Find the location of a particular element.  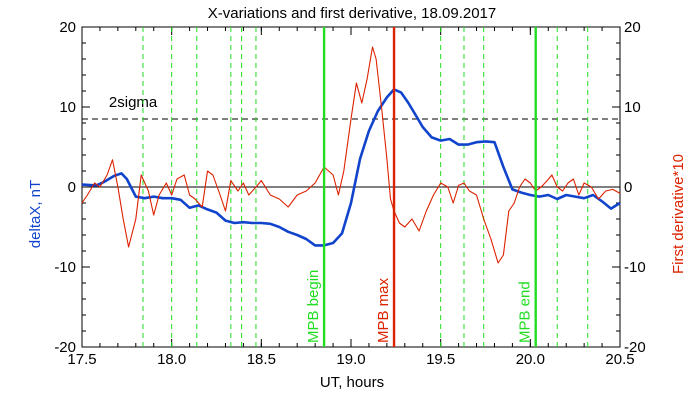

y-tick-label-right: 20 is located at coordinates (632, 27).